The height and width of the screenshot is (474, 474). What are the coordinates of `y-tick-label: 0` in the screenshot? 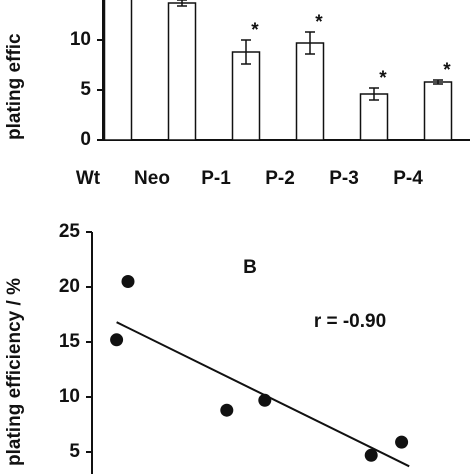 It's located at (85, 139).